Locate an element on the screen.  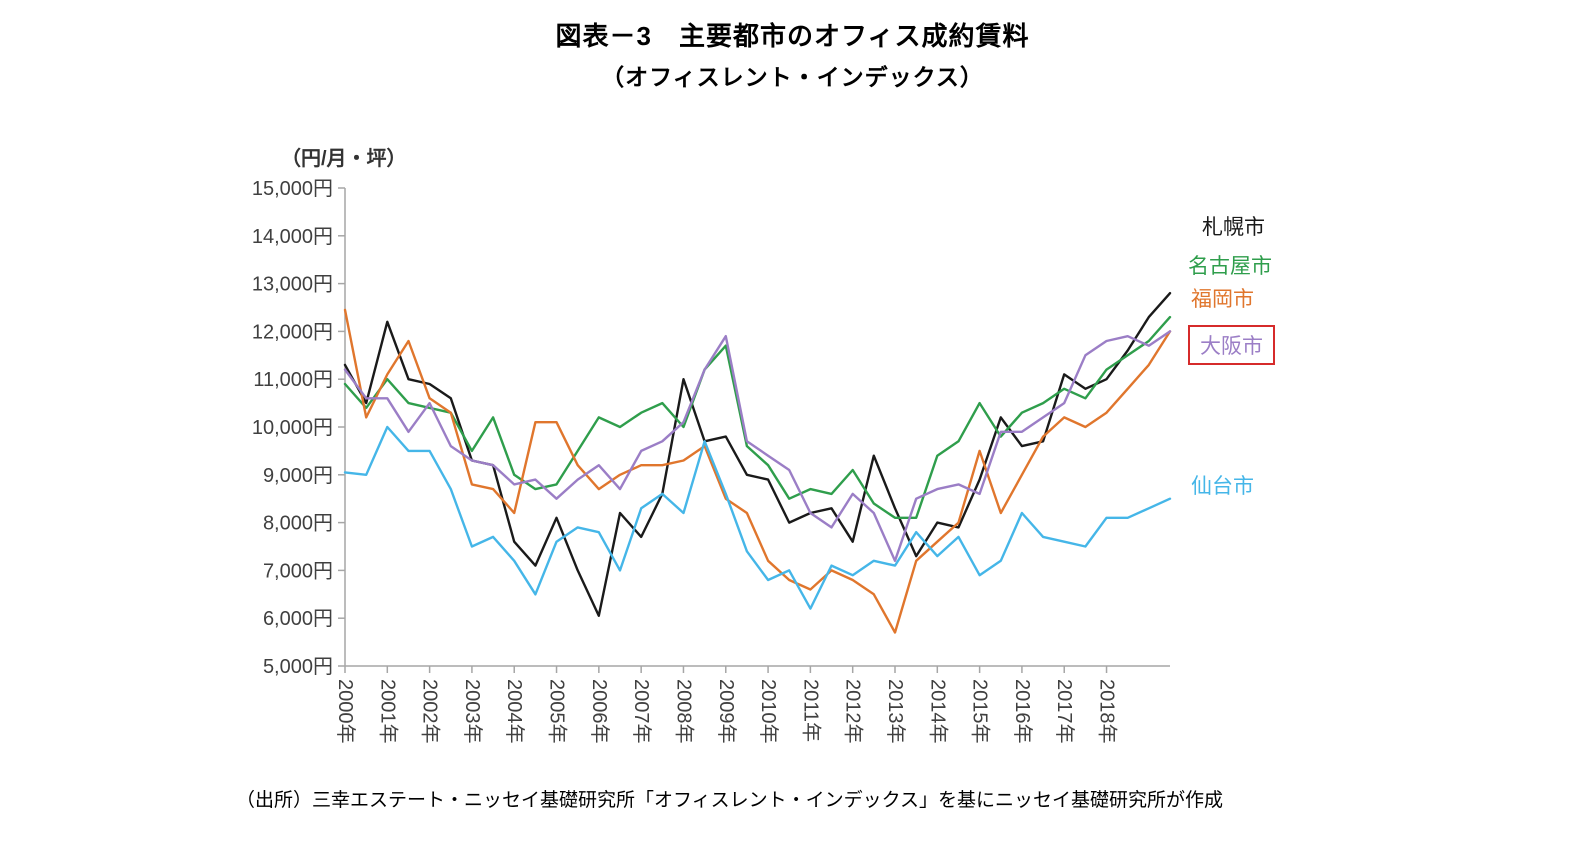
y-tick-label: 5,000円 is located at coordinates (298, 667).